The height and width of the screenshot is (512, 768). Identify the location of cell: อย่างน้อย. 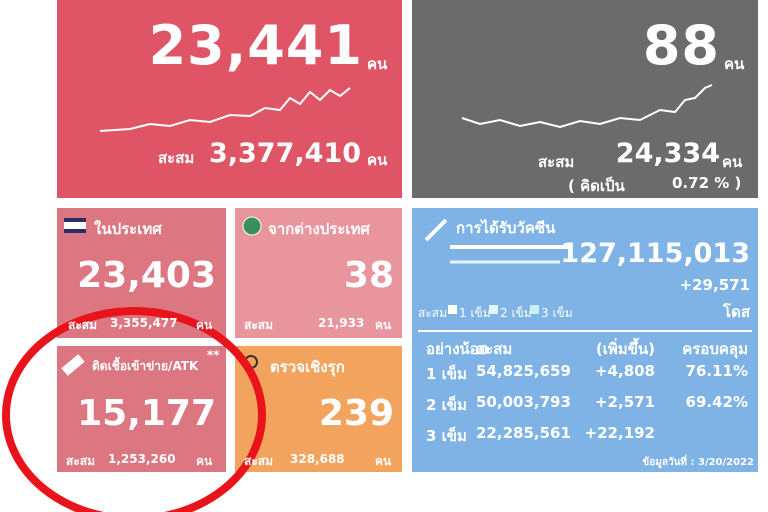
(457, 349).